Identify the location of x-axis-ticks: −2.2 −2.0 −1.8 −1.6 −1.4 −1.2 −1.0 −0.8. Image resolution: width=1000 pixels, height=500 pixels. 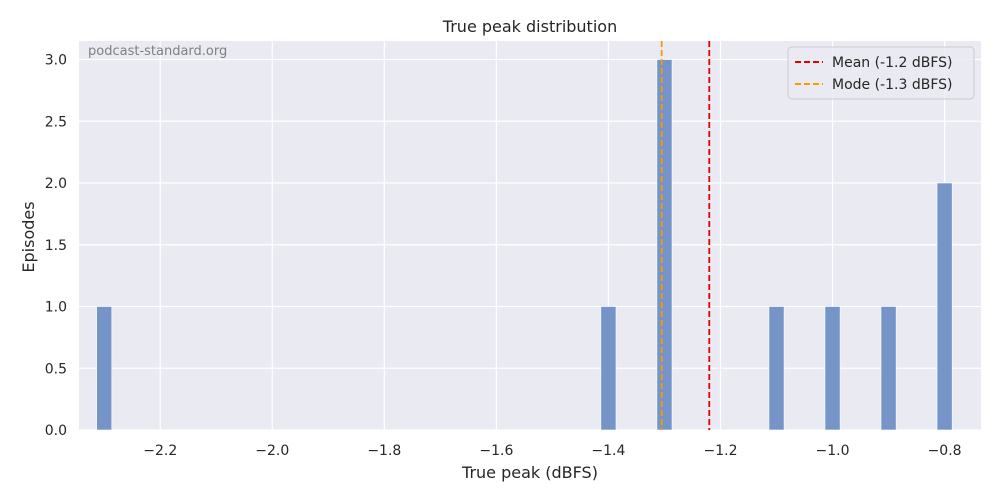
(552, 451).